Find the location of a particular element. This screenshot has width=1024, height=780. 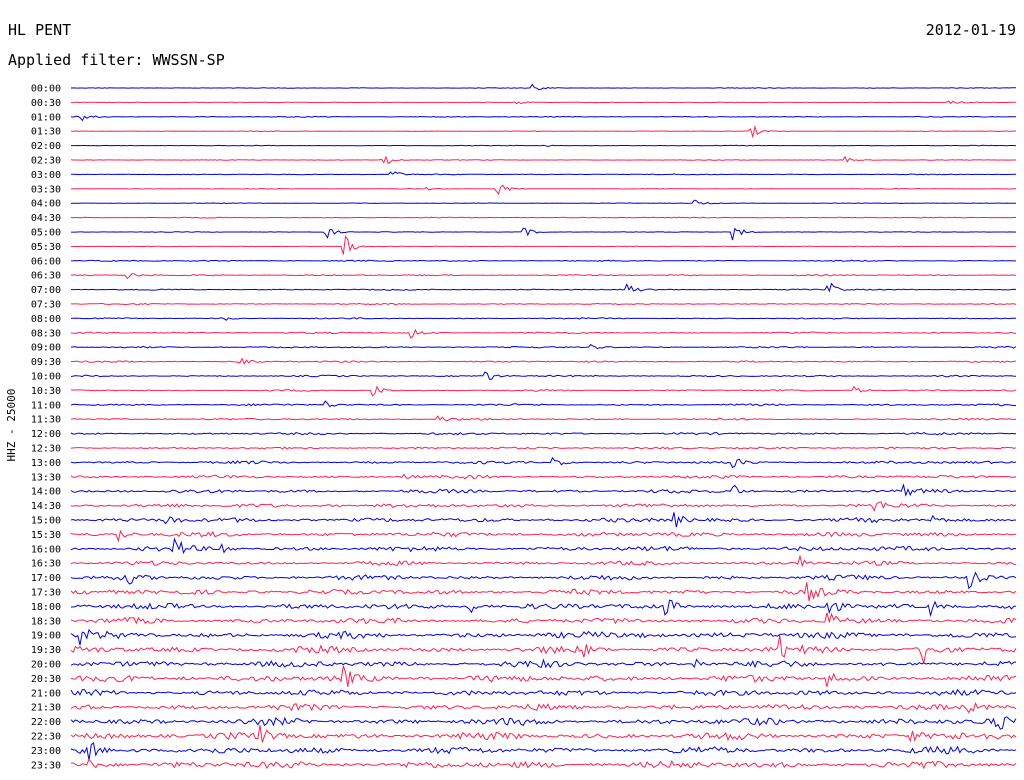

row-label-0900: 09:00 is located at coordinates (46, 348).